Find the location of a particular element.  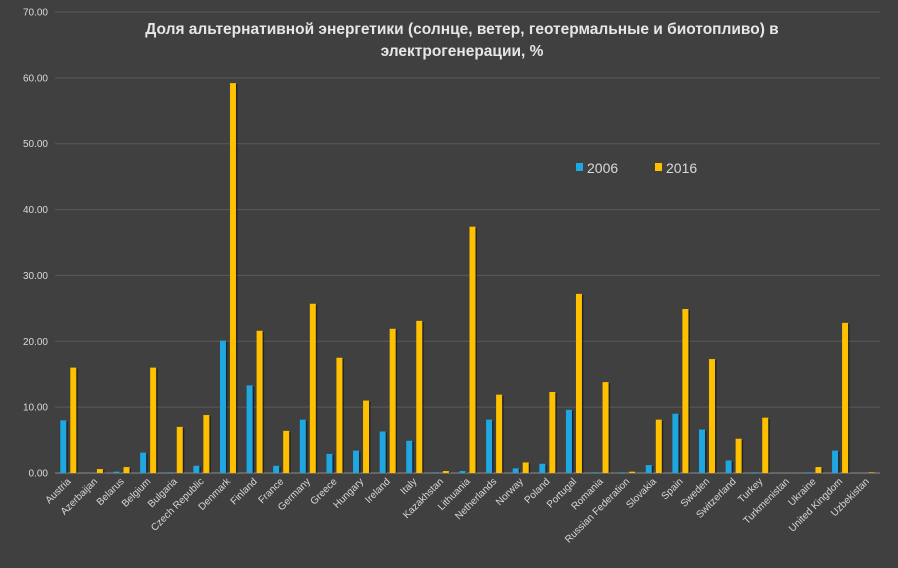

x-tick-label: Finland is located at coordinates (244, 491).